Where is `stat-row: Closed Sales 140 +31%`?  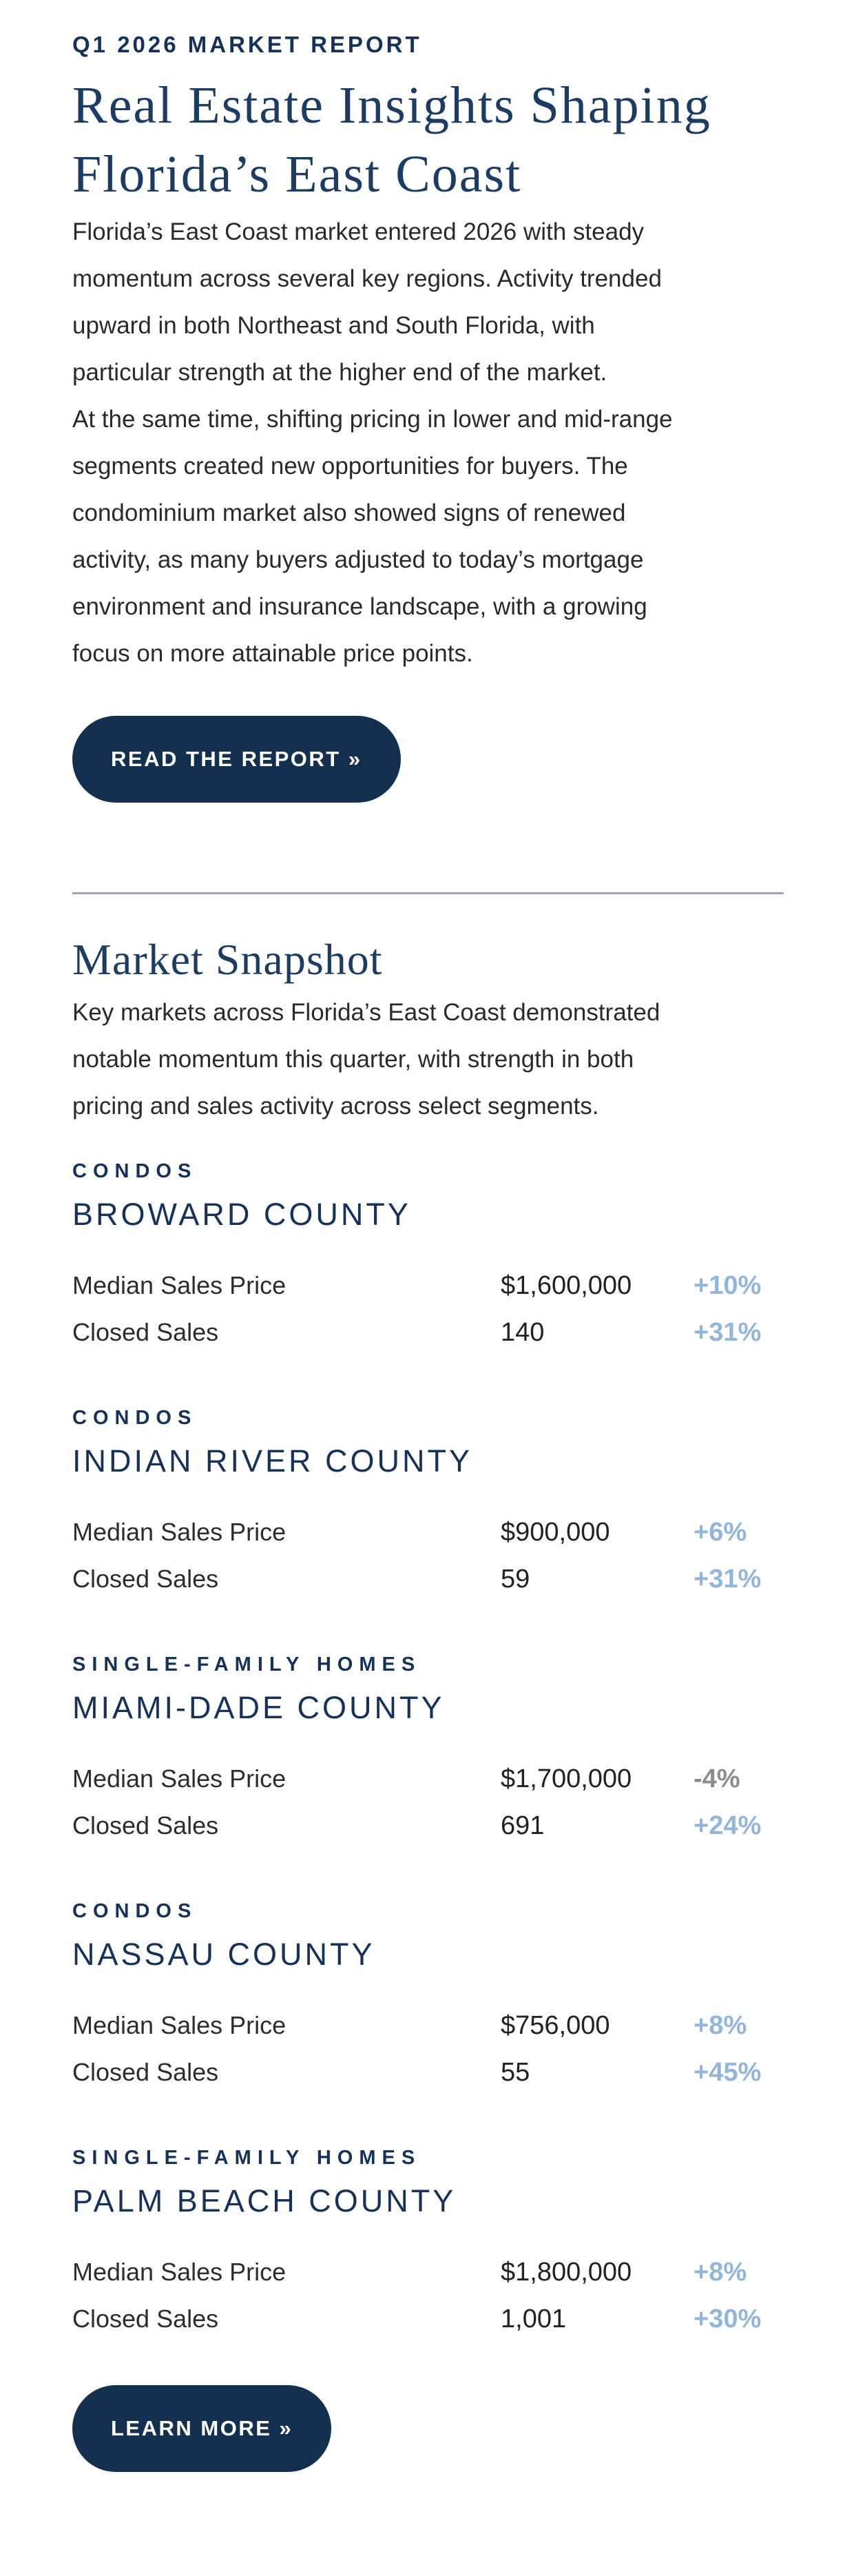
stat-row: Closed Sales 140 +31% is located at coordinates (428, 1332).